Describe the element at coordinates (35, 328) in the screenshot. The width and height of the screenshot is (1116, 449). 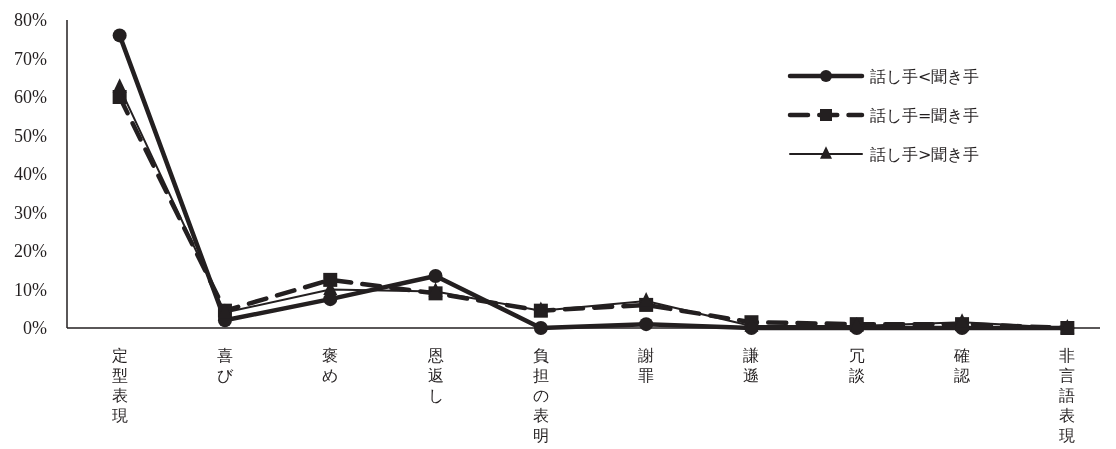
I see `y-tick-label: 0%` at that location.